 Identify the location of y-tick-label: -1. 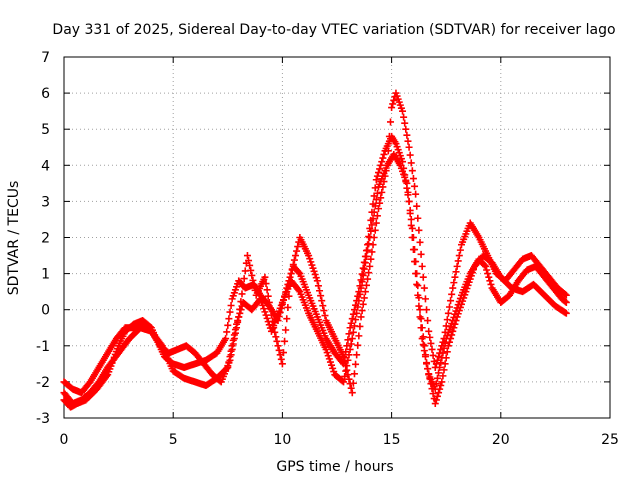
(43, 347).